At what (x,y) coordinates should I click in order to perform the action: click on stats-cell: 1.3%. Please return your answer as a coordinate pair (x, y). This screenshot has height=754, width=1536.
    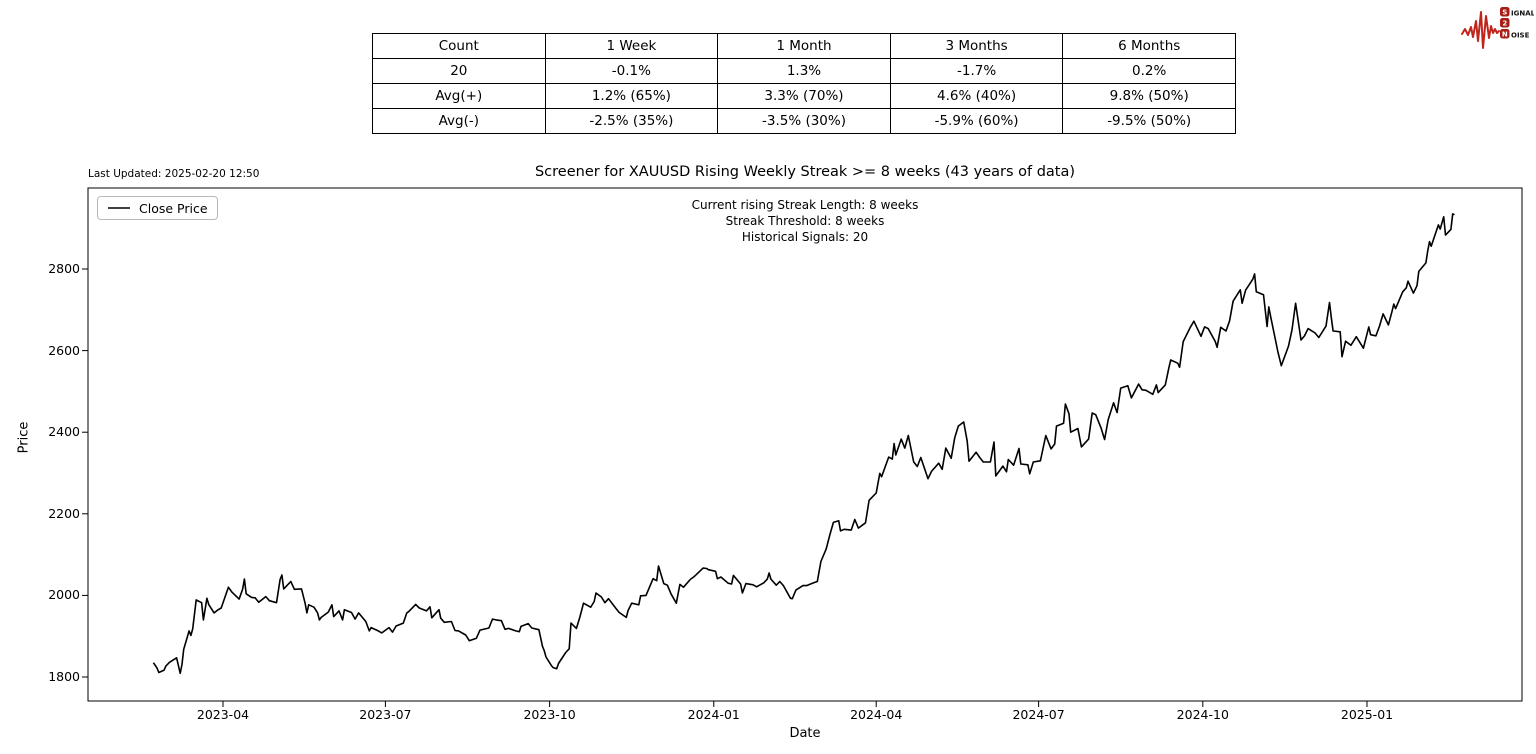
    Looking at the image, I should click on (804, 71).